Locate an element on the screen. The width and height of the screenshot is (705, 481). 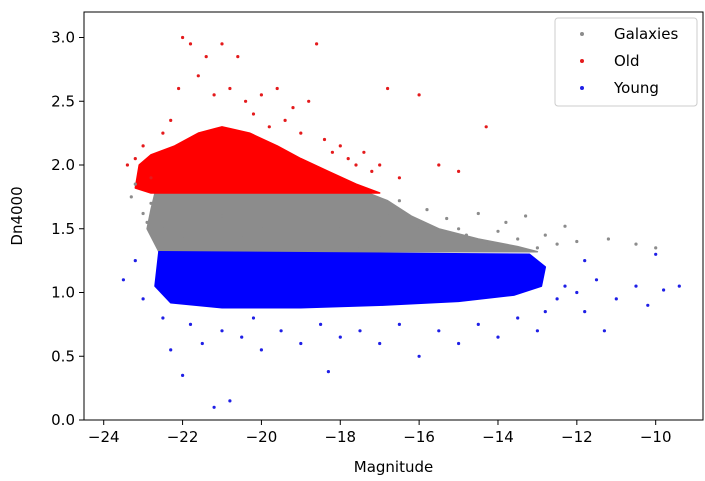
legend: Galaxies Old Young is located at coordinates (626, 62).